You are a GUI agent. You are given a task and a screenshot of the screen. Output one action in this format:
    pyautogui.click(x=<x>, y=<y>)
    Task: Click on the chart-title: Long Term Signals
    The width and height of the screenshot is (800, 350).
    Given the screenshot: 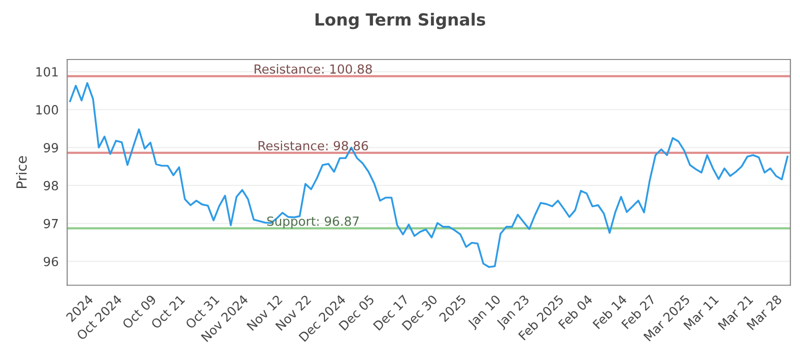 What is the action you would take?
    pyautogui.click(x=401, y=21)
    